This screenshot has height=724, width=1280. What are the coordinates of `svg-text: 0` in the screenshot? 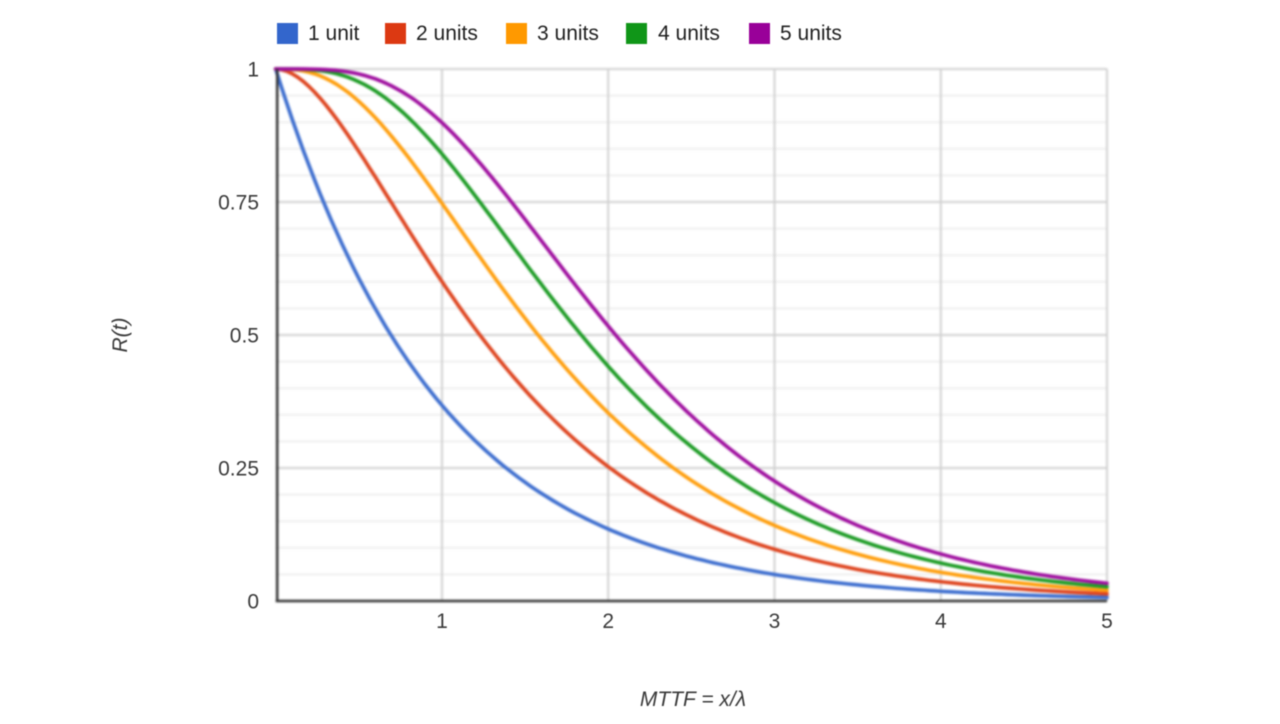 It's located at (253, 602).